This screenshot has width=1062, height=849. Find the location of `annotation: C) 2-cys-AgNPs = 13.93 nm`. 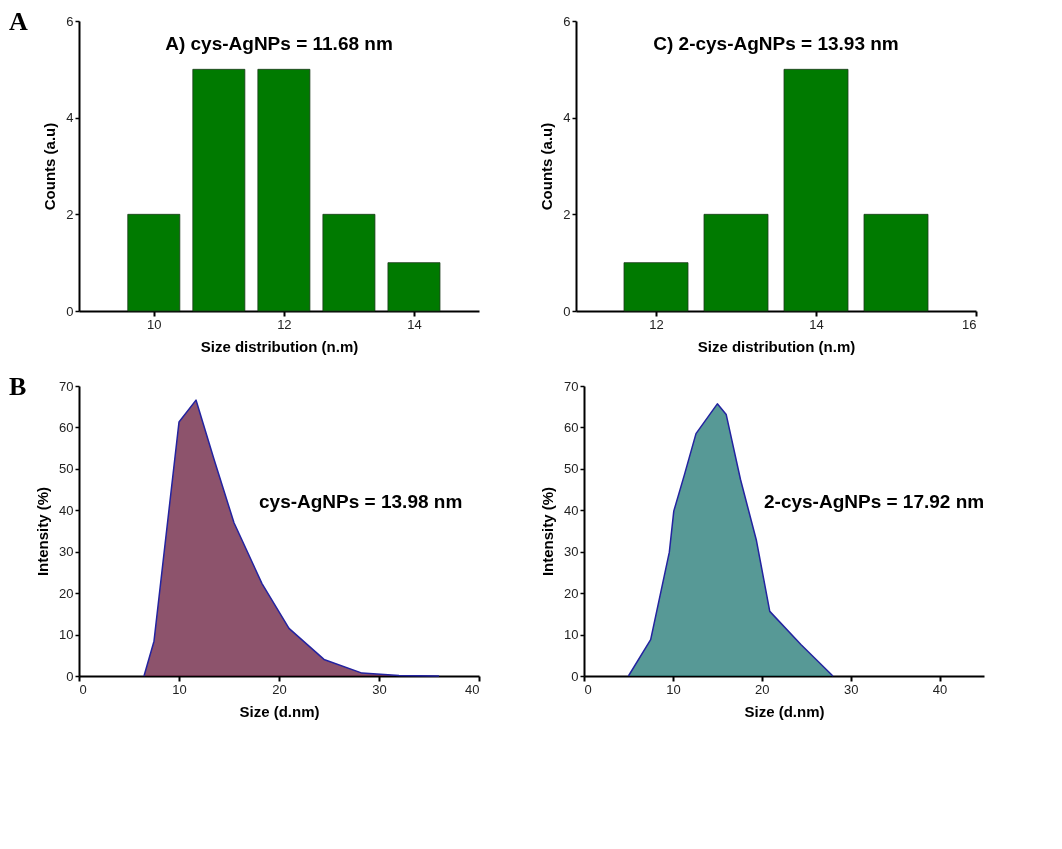

annotation: C) 2-cys-AgNPs = 13.93 nm is located at coordinates (776, 44).